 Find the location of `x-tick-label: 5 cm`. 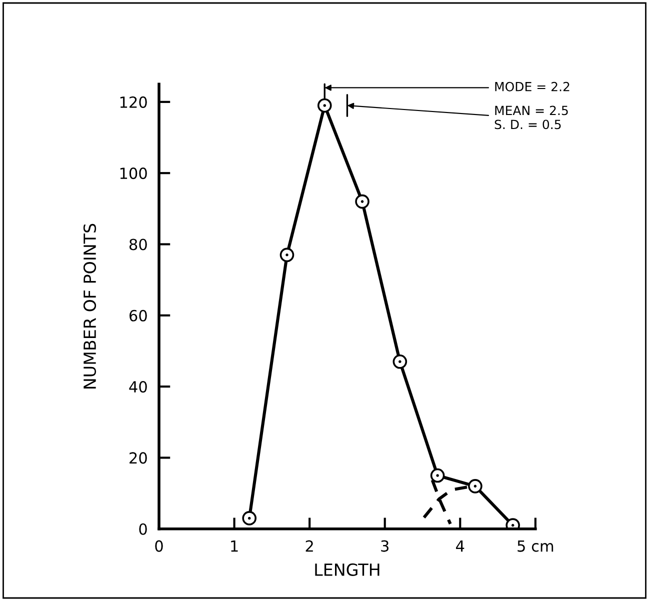

x-tick-label: 5 cm is located at coordinates (536, 546).